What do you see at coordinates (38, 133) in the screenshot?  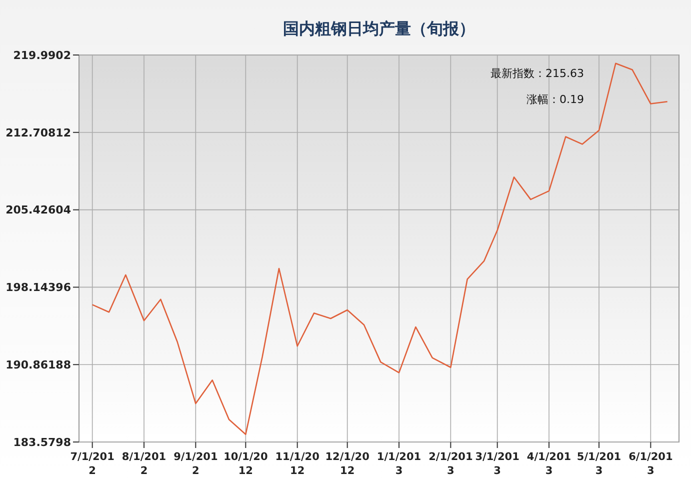 I see `y-tick-label: 212.70812` at bounding box center [38, 133].